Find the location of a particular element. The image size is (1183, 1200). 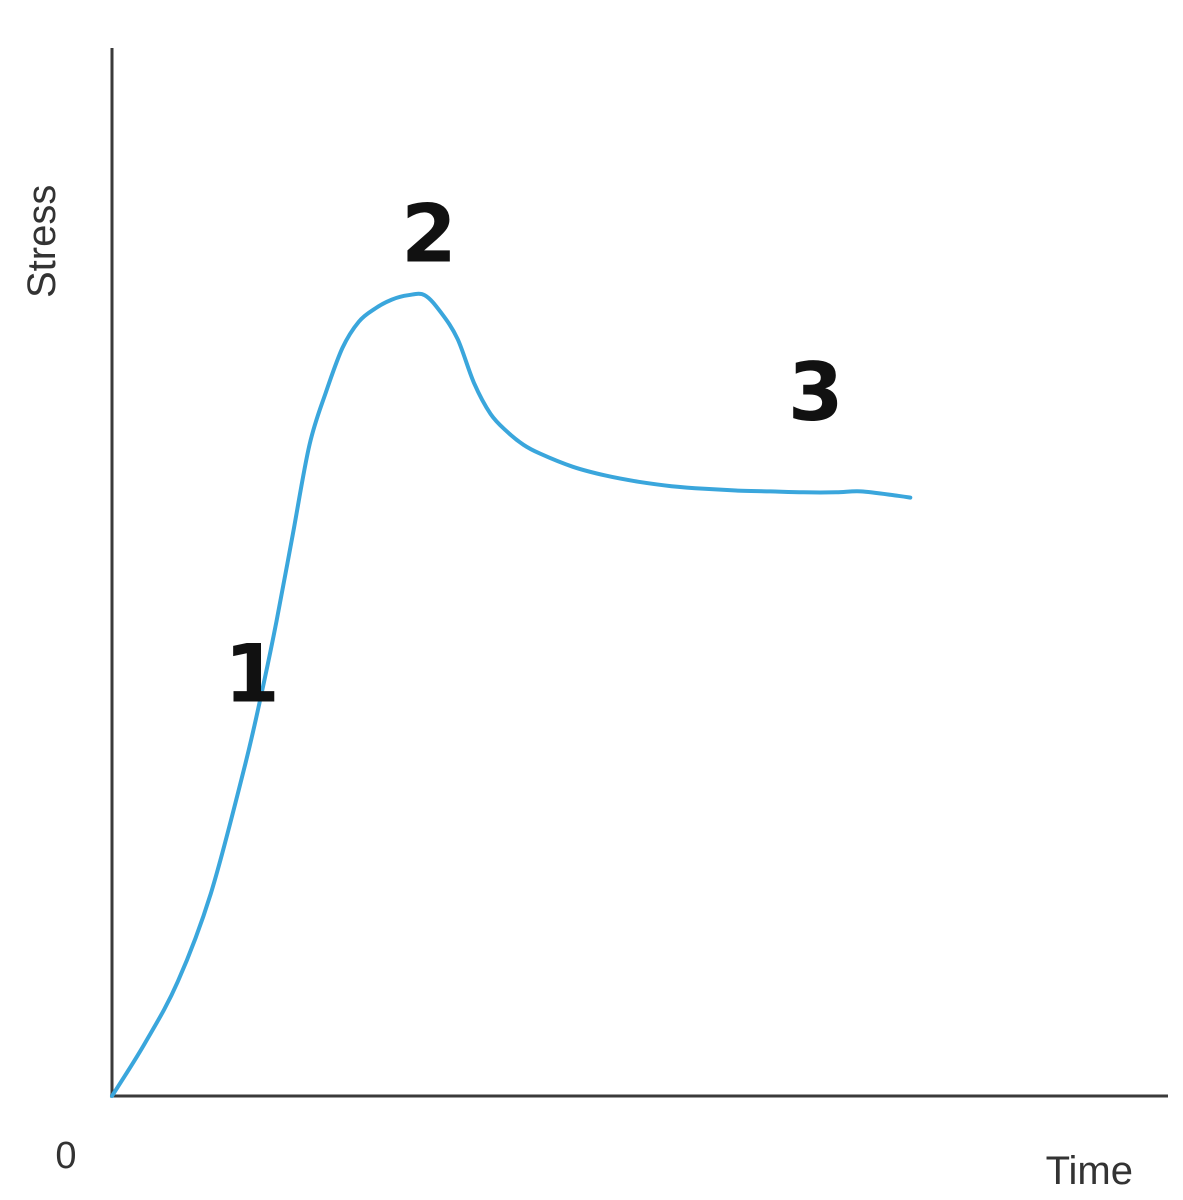

stage-label-1: 1 is located at coordinates (252, 674).